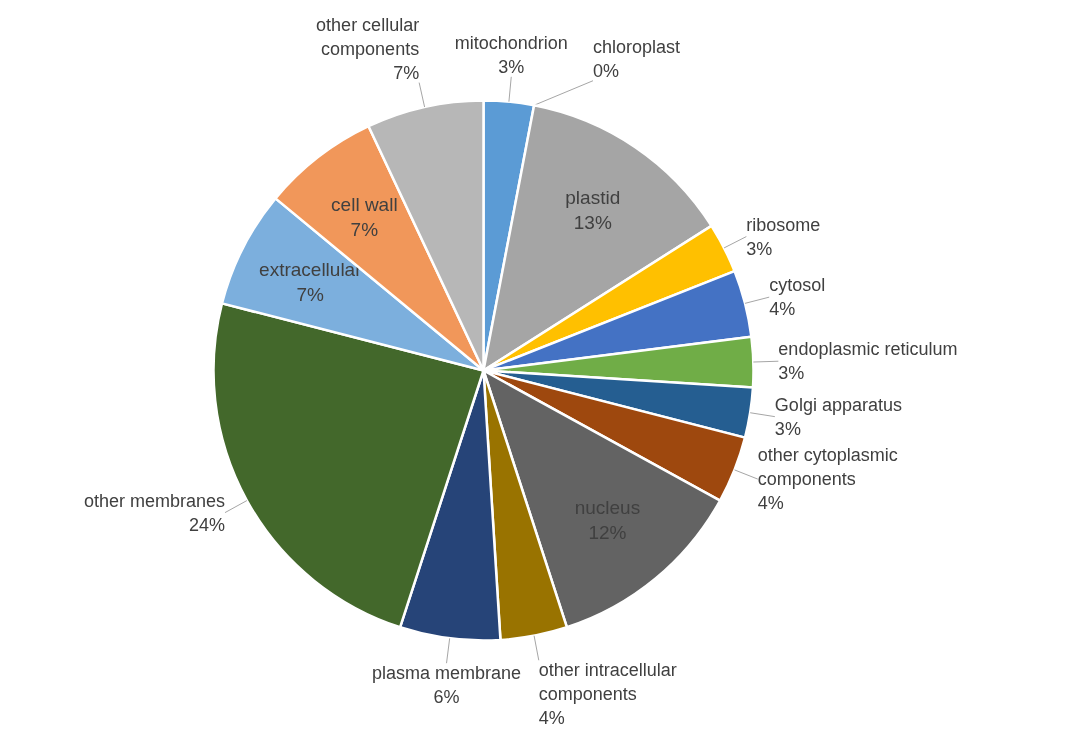 This screenshot has width=1070, height=740. What do you see at coordinates (868, 349) in the screenshot?
I see `slice-label: endoplasmic reticulum` at bounding box center [868, 349].